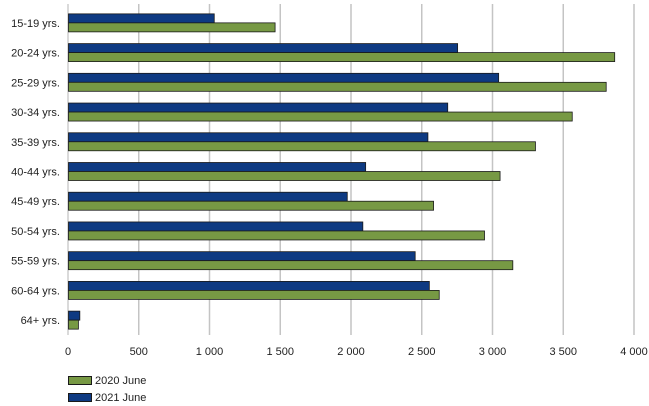 This screenshot has width=649, height=406. What do you see at coordinates (80, 397) in the screenshot?
I see `legend-swatch-2021` at bounding box center [80, 397].